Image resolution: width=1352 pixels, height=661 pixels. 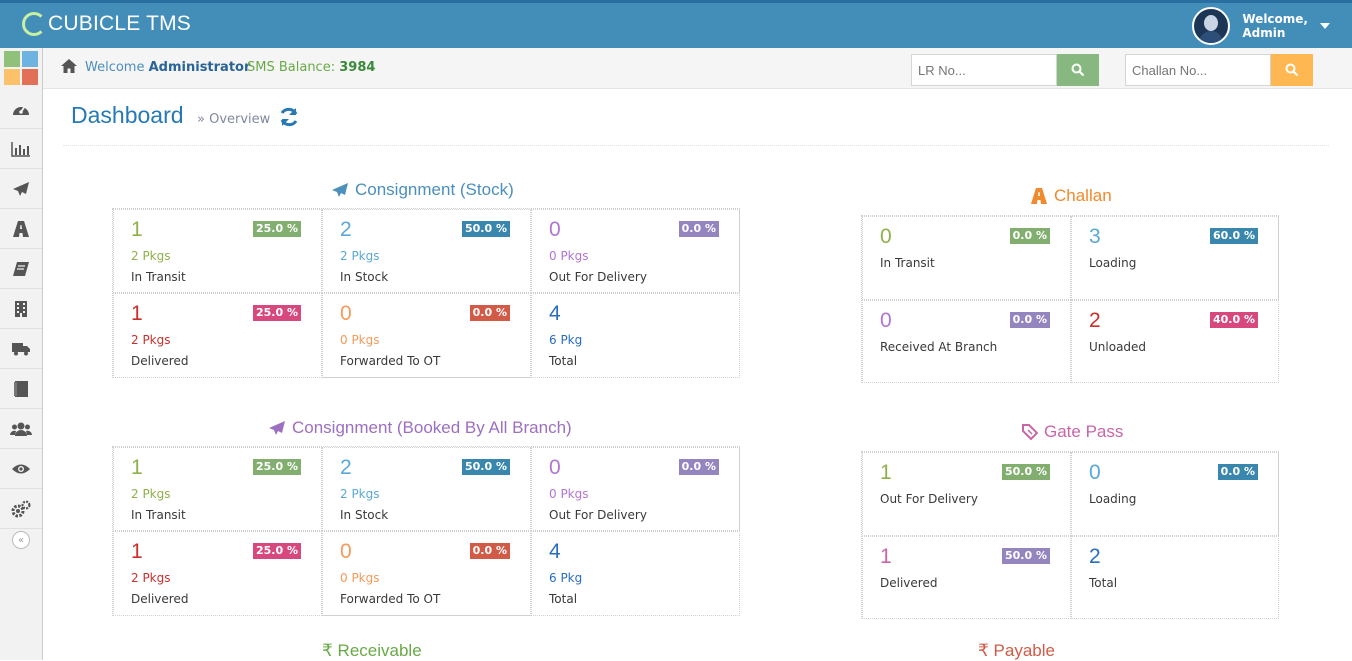 What do you see at coordinates (21, 229) in the screenshot?
I see `sidebar-item-challan` at bounding box center [21, 229].